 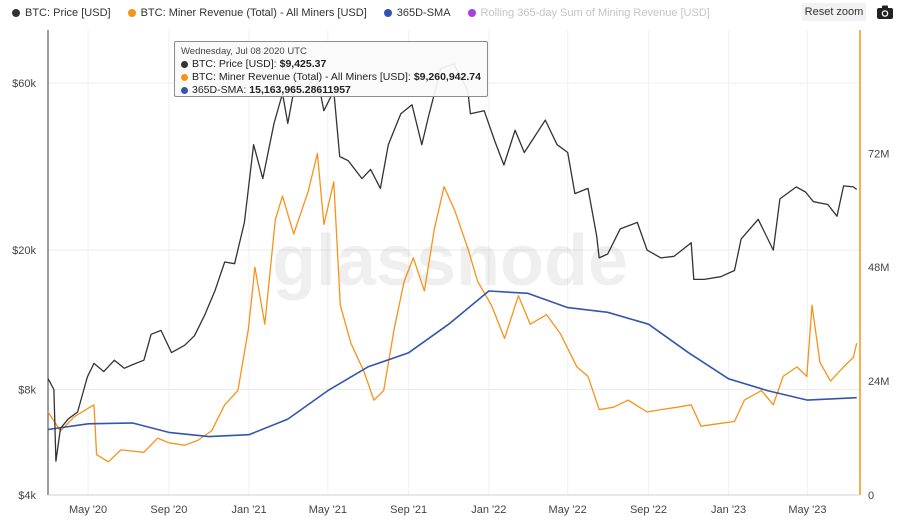 What do you see at coordinates (303, 64) in the screenshot?
I see `tooltip-value-btc-price: $9,425.37` at bounding box center [303, 64].